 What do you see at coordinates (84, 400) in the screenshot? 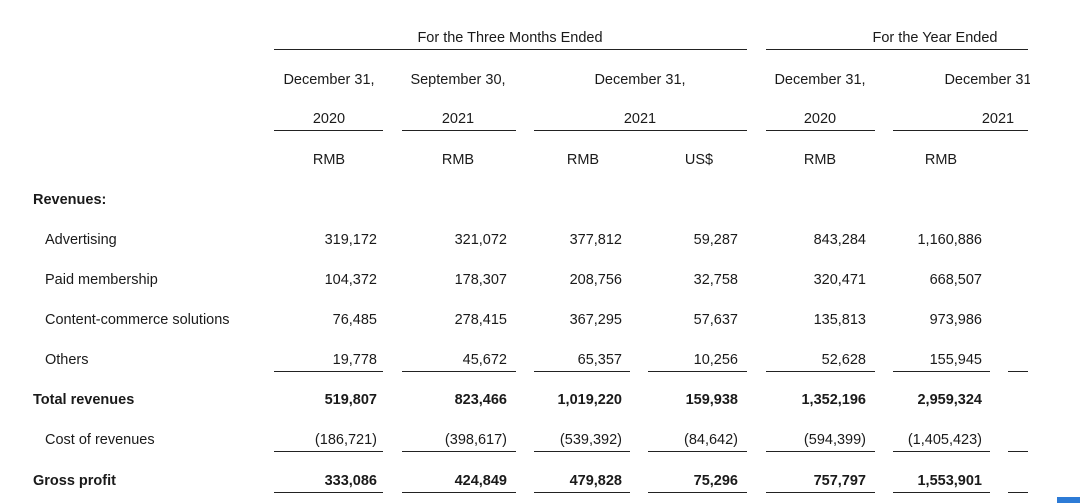
I see `row-label: Total revenues` at bounding box center [84, 400].